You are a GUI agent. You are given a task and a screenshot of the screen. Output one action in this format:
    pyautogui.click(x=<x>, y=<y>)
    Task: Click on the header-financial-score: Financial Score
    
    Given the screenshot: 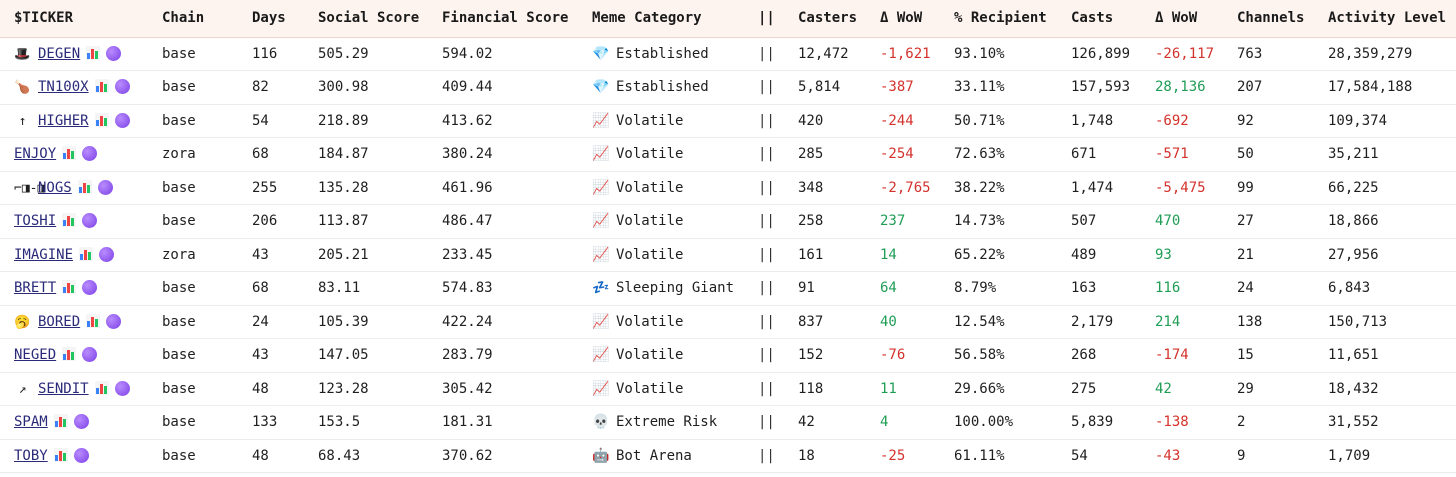 What is the action you would take?
    pyautogui.click(x=503, y=19)
    